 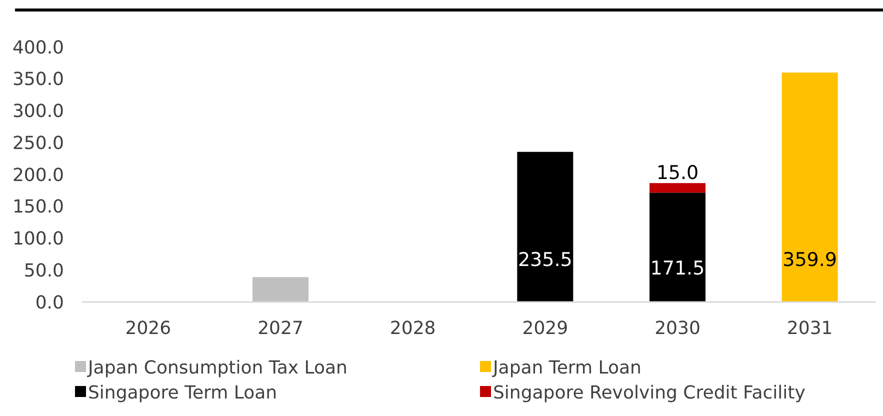 I want to click on data-label: 359.9, so click(x=810, y=260).